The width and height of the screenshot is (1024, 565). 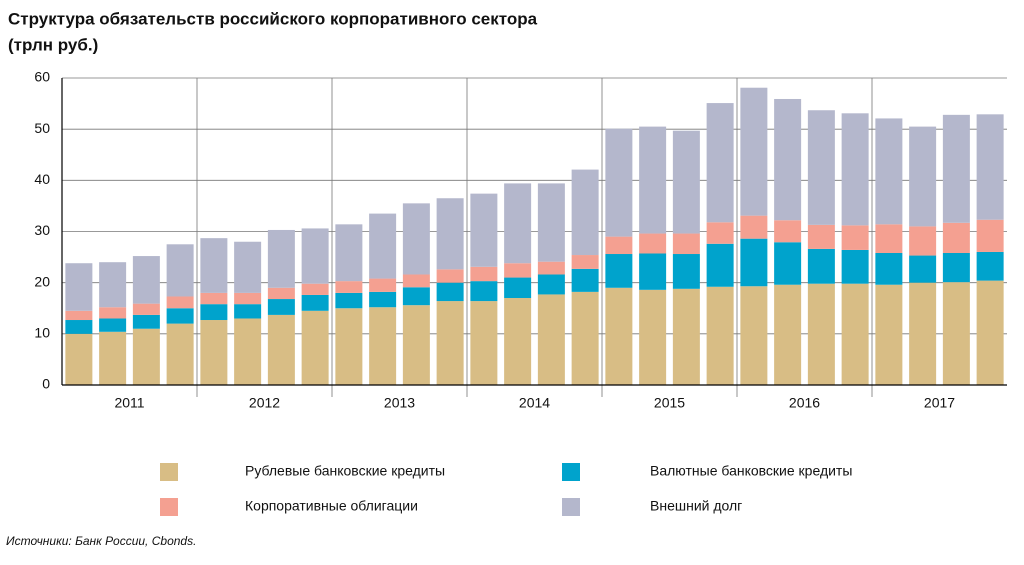 I want to click on group-label: 2012, so click(x=264, y=403).